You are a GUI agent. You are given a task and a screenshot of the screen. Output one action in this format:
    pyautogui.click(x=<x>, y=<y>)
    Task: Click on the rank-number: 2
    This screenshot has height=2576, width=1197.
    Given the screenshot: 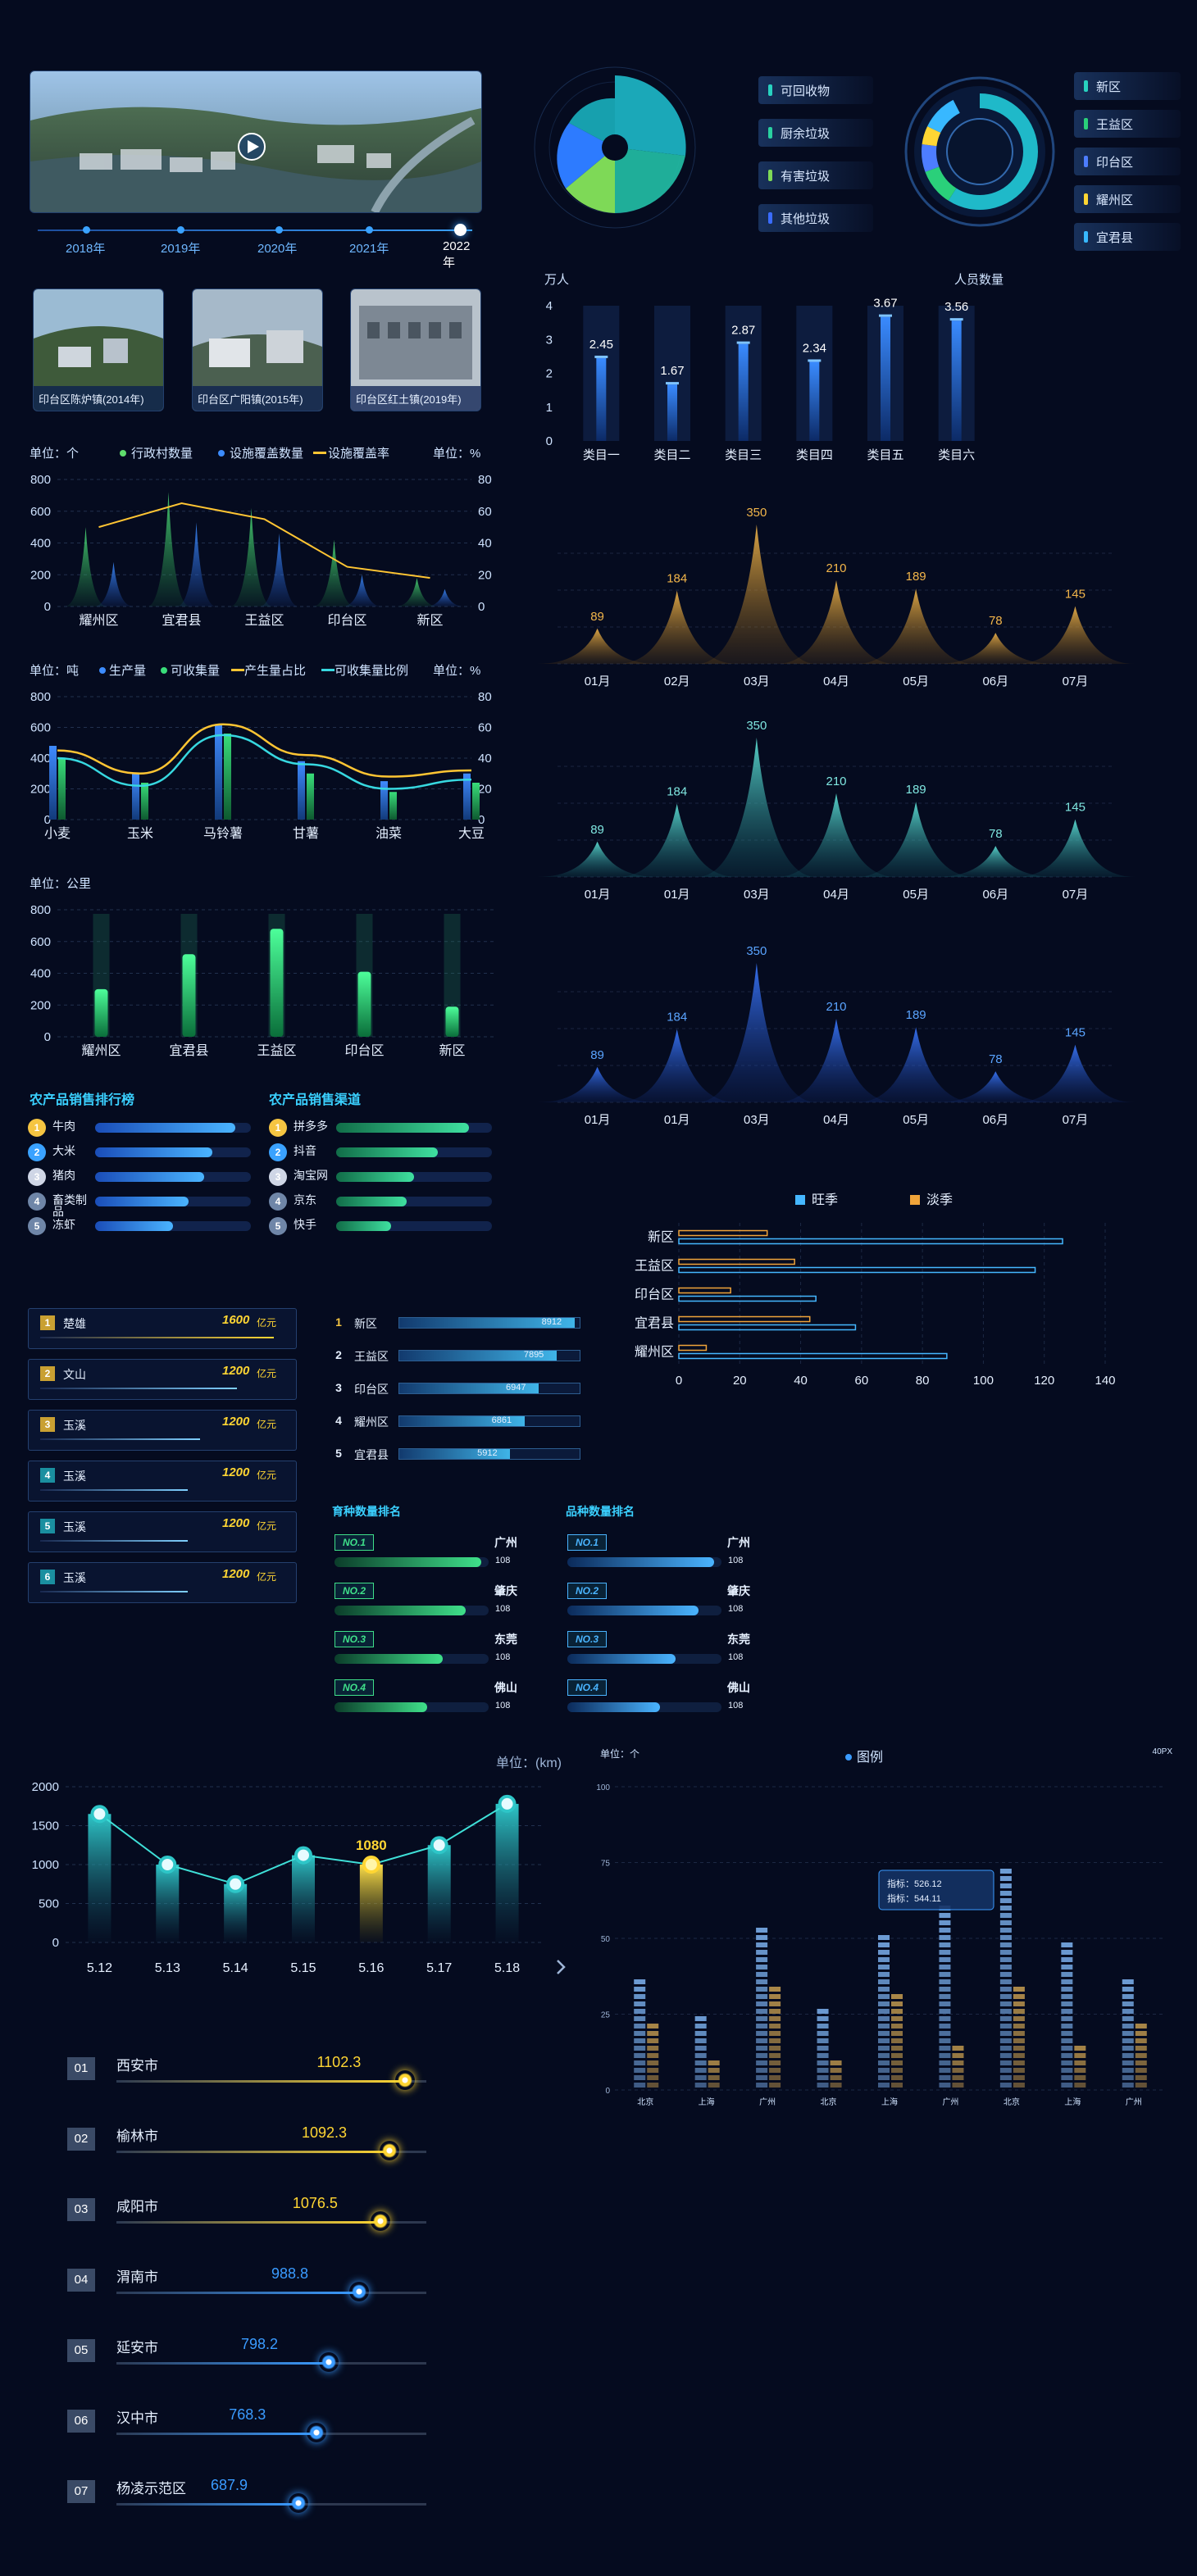 What is the action you would take?
    pyautogui.click(x=47, y=1373)
    